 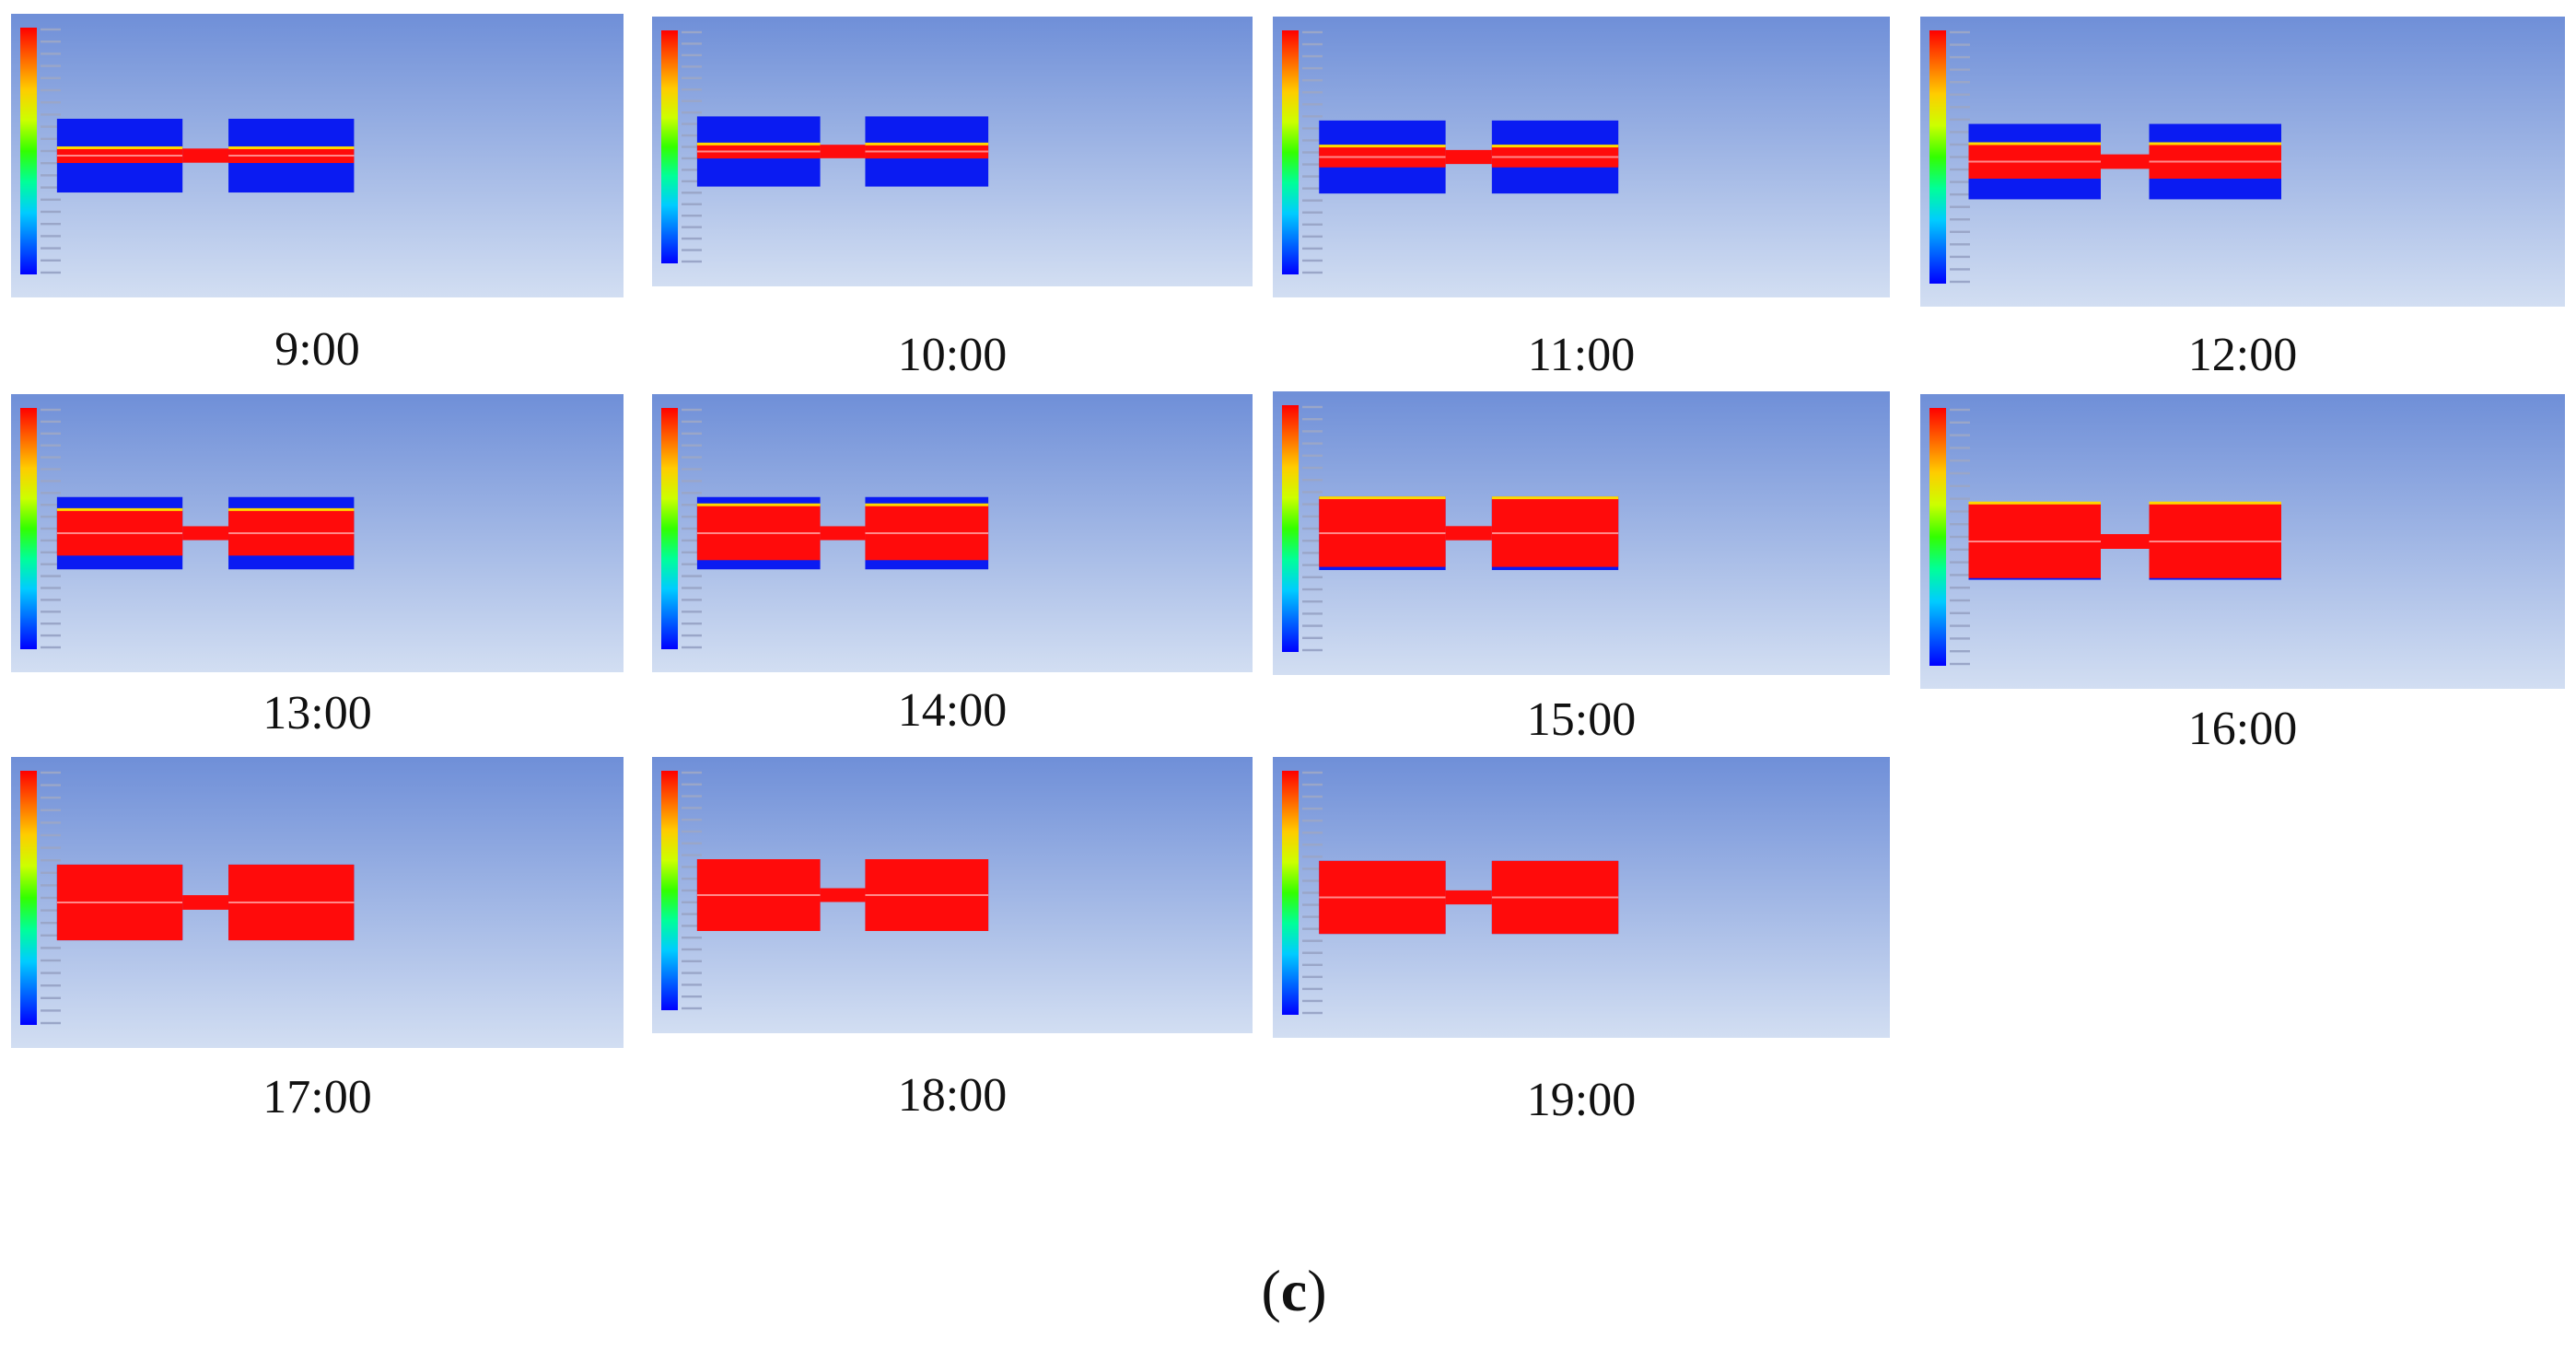 I want to click on time-caption: 11:00, so click(x=1581, y=355).